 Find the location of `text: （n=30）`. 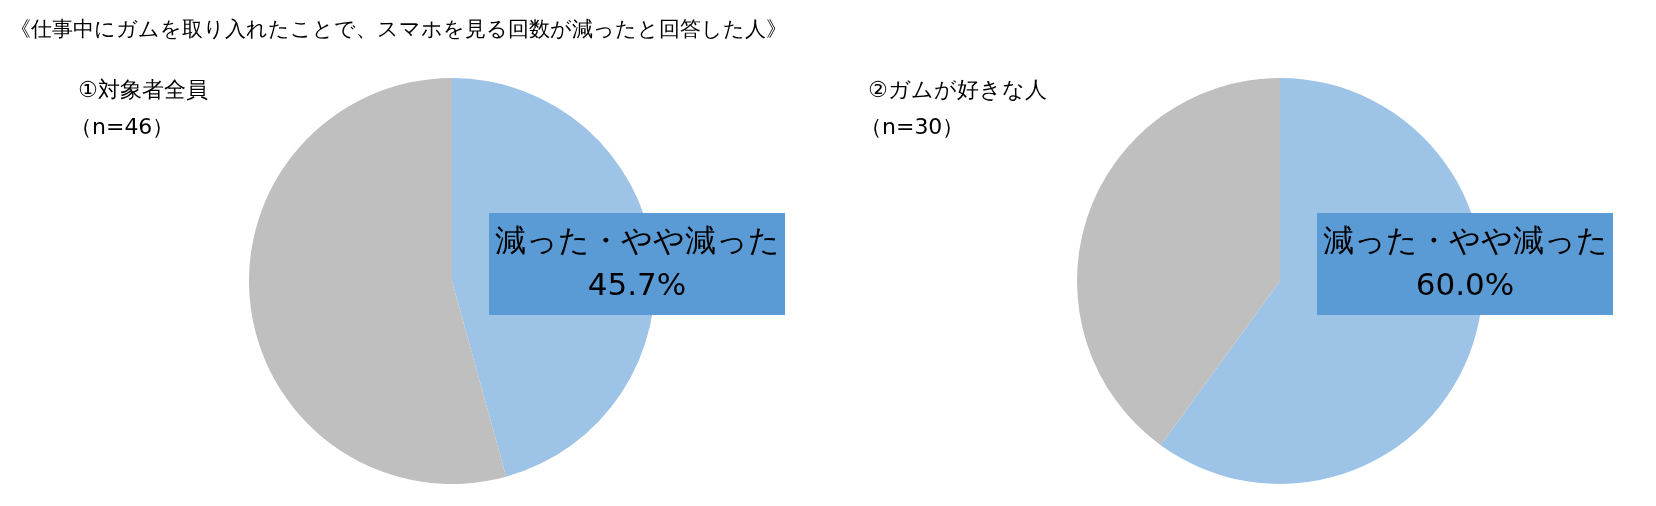

text: （n=30） is located at coordinates (912, 126).